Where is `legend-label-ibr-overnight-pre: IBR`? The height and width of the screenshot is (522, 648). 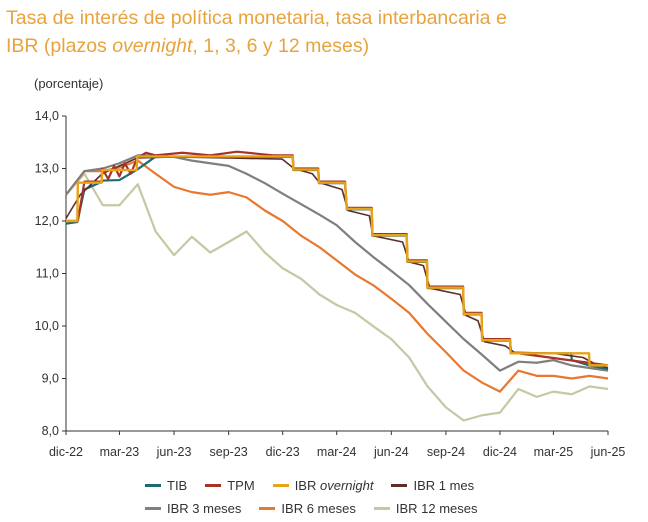
legend-label-ibr-overnight-pre: IBR is located at coordinates (307, 485).